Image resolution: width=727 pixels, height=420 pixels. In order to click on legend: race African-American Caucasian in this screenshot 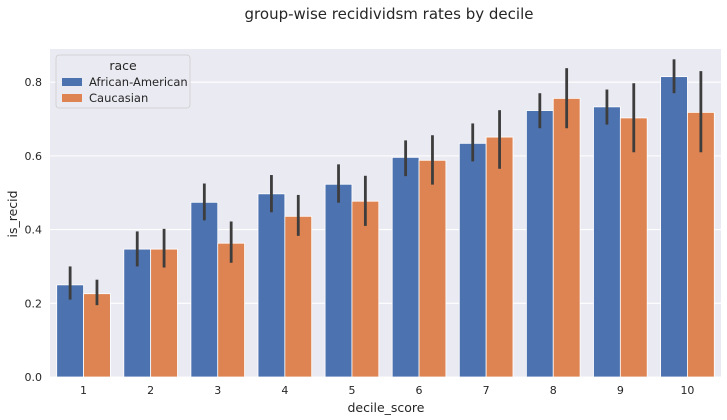, I will do `click(123, 81)`.